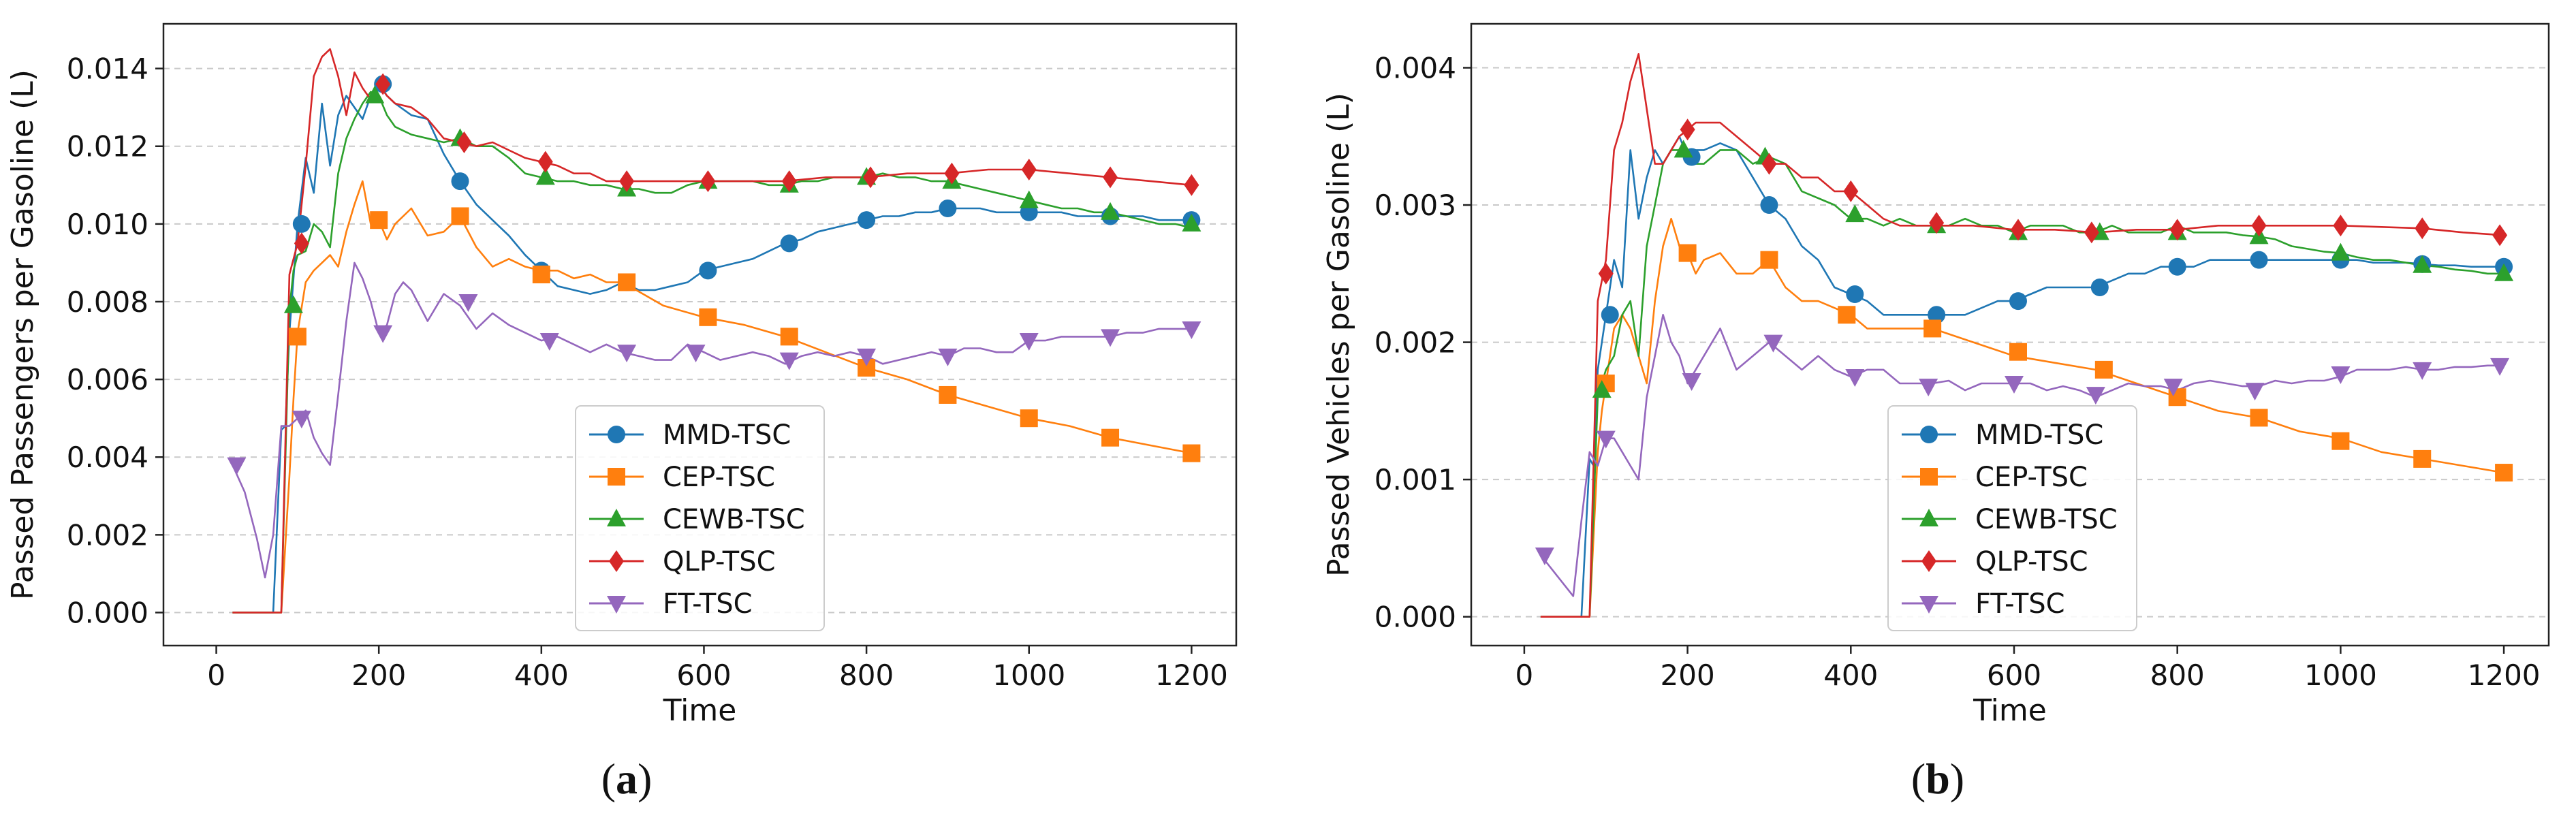 This screenshot has width=2576, height=824. I want to click on legend-label: CEP-TSC, so click(719, 477).